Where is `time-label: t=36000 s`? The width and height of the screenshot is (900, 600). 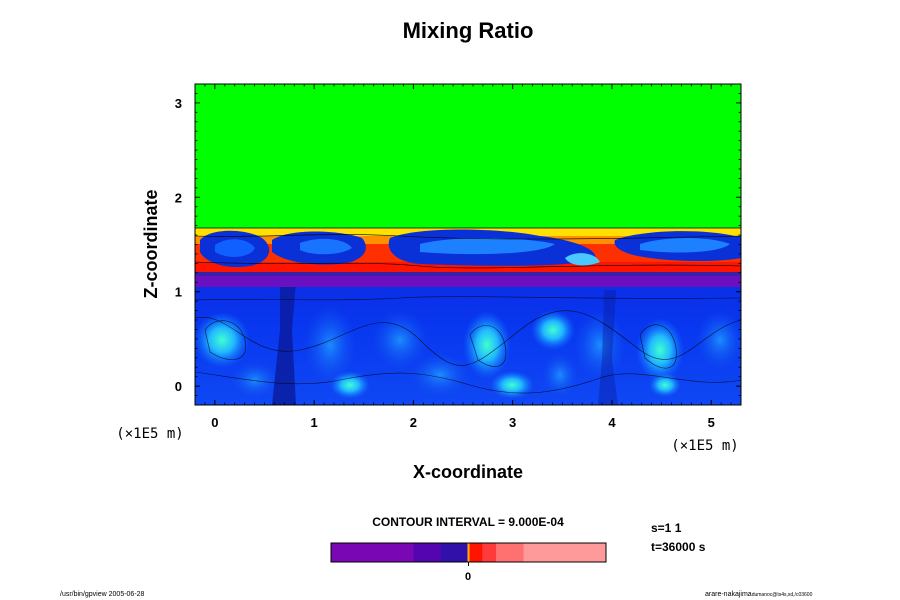 time-label: t=36000 s is located at coordinates (678, 547).